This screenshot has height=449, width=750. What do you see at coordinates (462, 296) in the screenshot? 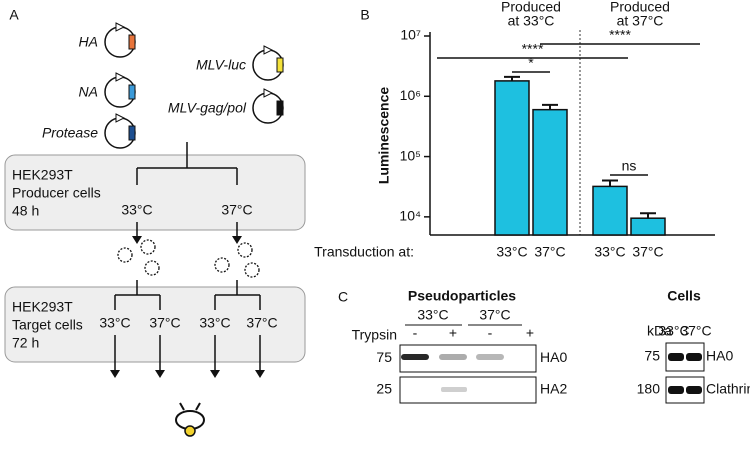
I see `blot-title: Pseudoparticles` at bounding box center [462, 296].